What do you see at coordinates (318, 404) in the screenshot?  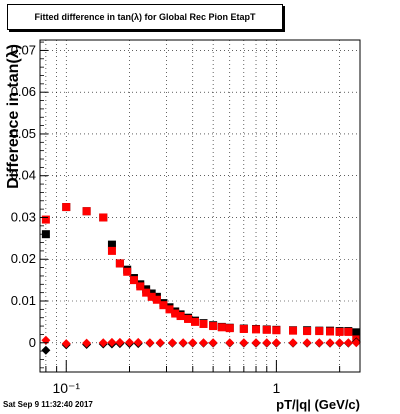 I see `x-axis-label: pT/|q| (GeV/c)` at bounding box center [318, 404].